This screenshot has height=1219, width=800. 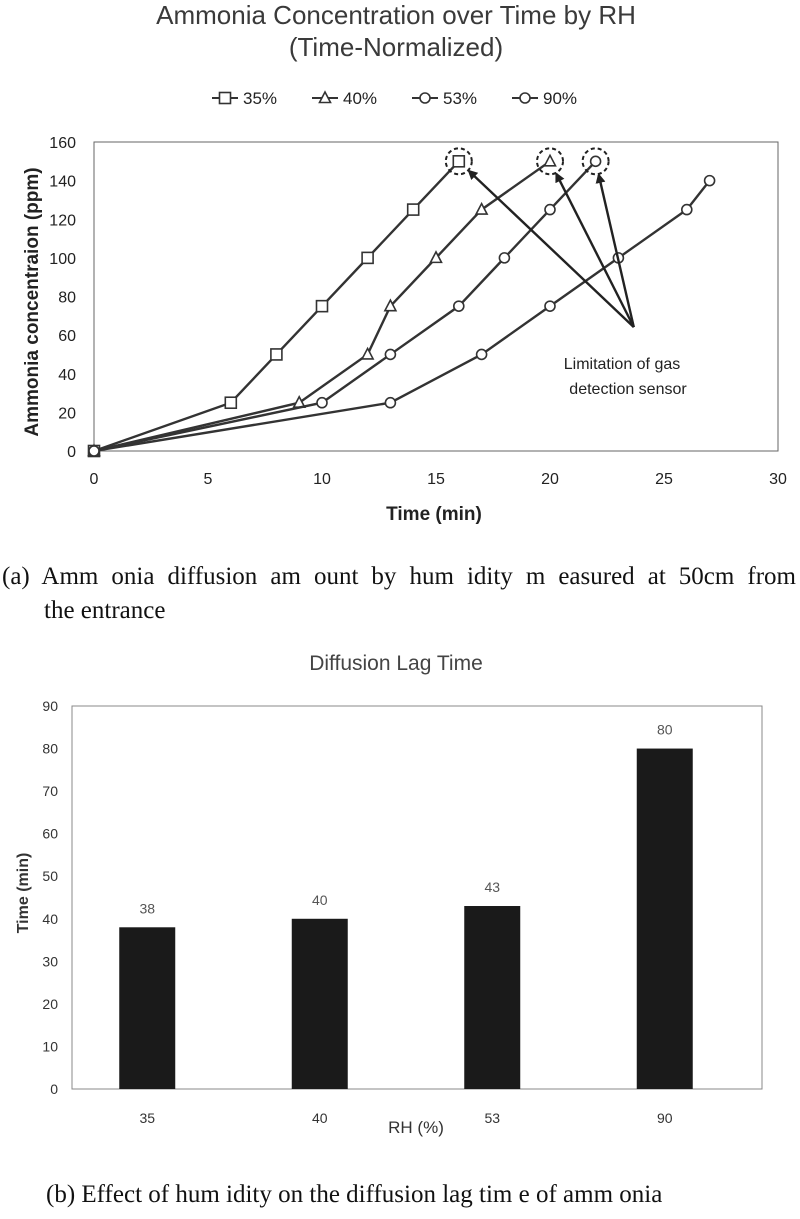 I want to click on y-axis-label: Time (min), so click(x=23, y=893).